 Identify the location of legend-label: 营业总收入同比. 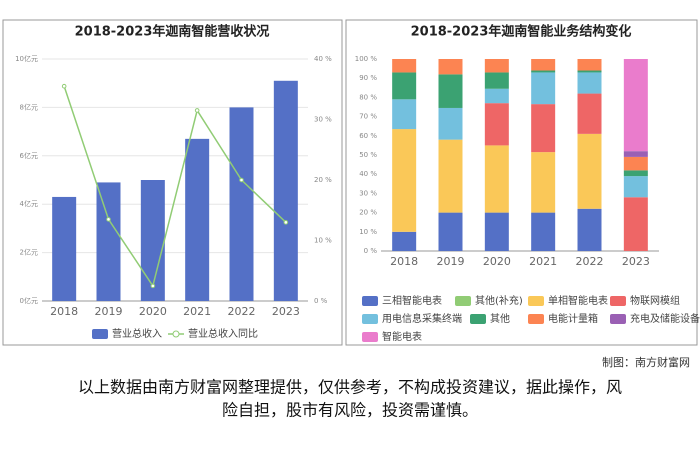
(223, 333).